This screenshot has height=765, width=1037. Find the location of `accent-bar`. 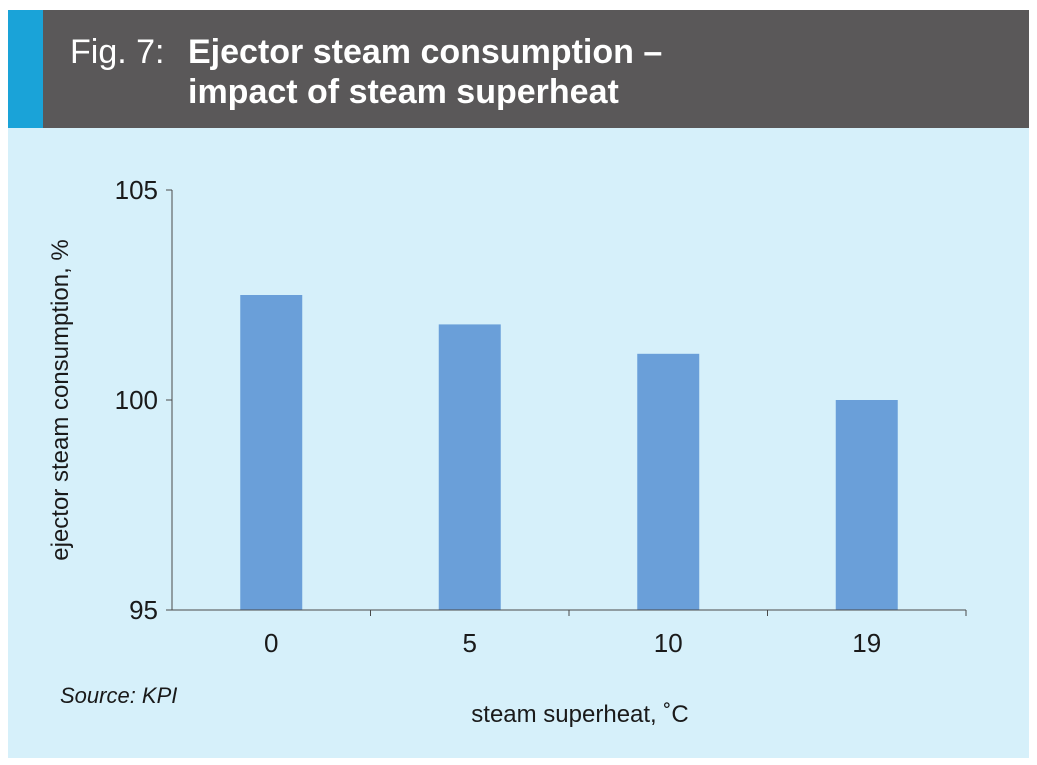

accent-bar is located at coordinates (25, 69).